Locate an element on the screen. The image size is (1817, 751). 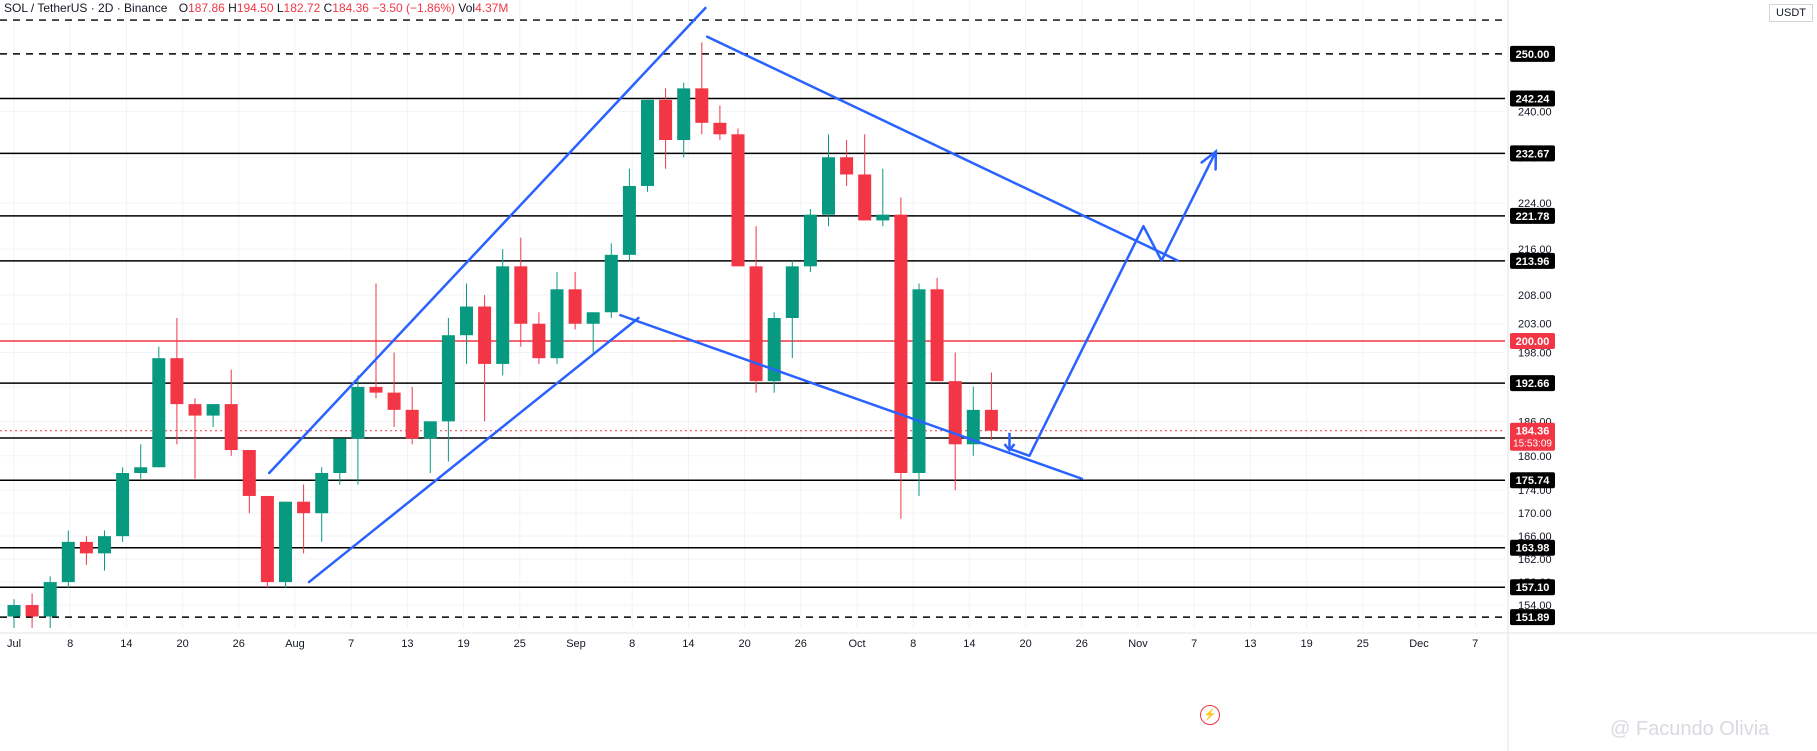
channel-lower-line is located at coordinates (473, 450).